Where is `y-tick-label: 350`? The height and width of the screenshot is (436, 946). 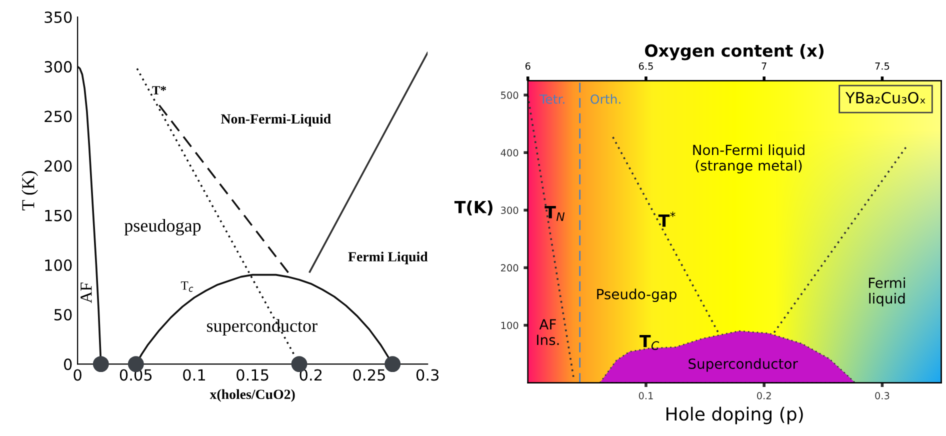 y-tick-label: 350 is located at coordinates (58, 17).